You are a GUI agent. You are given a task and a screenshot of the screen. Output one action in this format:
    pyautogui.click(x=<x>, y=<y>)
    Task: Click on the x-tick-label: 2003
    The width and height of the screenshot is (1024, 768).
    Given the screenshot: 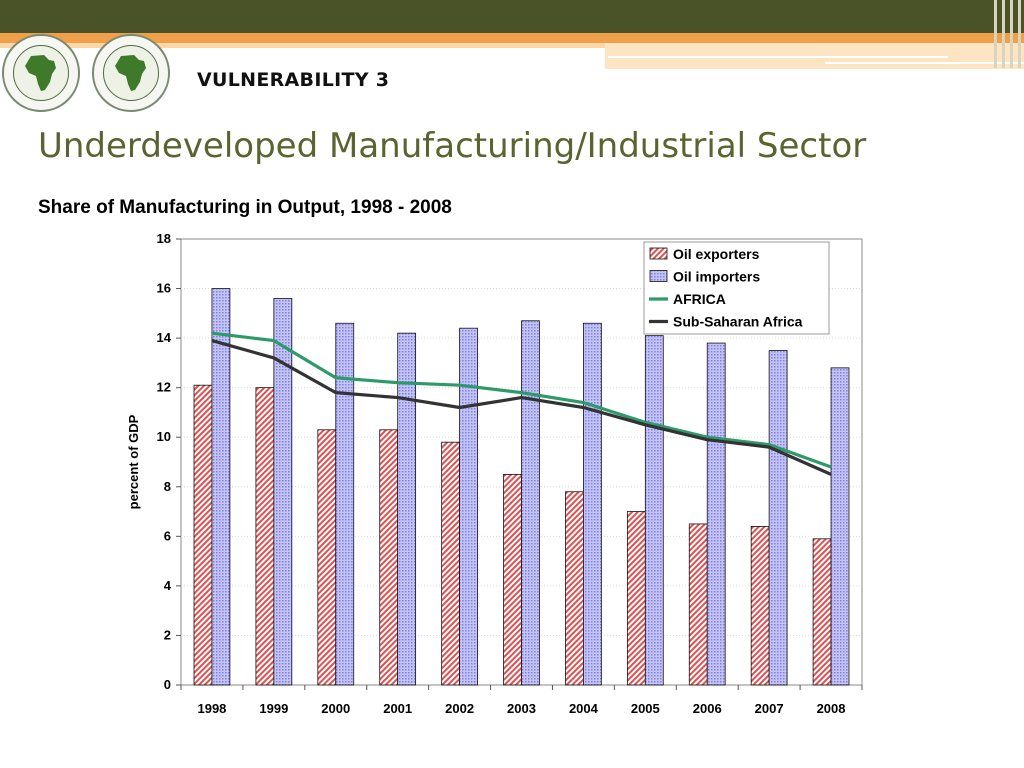 What is the action you would take?
    pyautogui.click(x=521, y=708)
    